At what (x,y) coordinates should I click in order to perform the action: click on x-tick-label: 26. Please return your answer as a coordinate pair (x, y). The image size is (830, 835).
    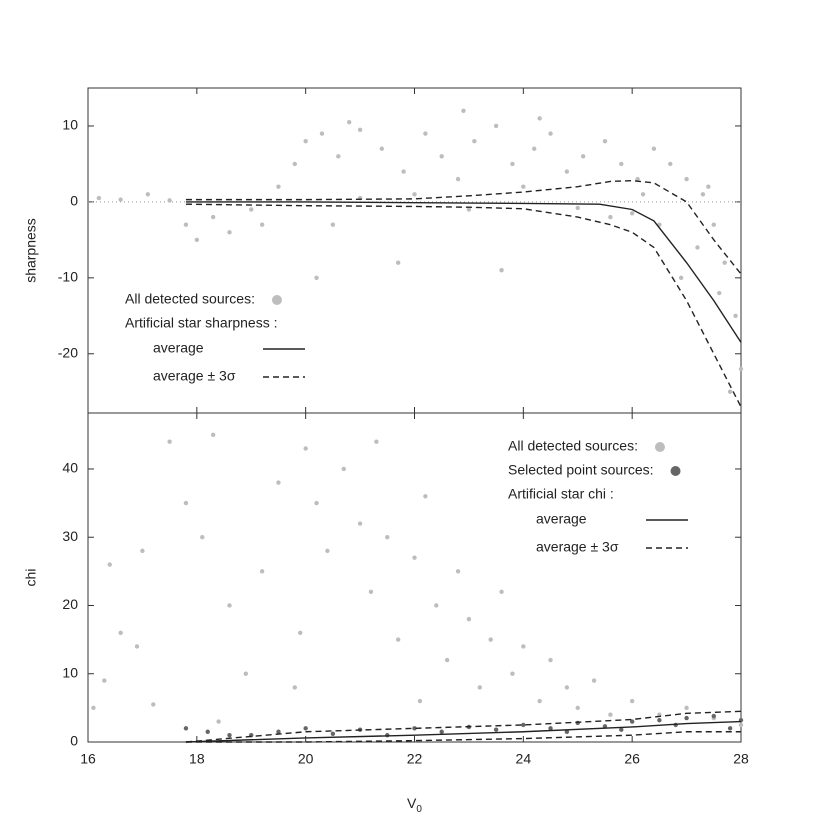
    Looking at the image, I should click on (632, 759).